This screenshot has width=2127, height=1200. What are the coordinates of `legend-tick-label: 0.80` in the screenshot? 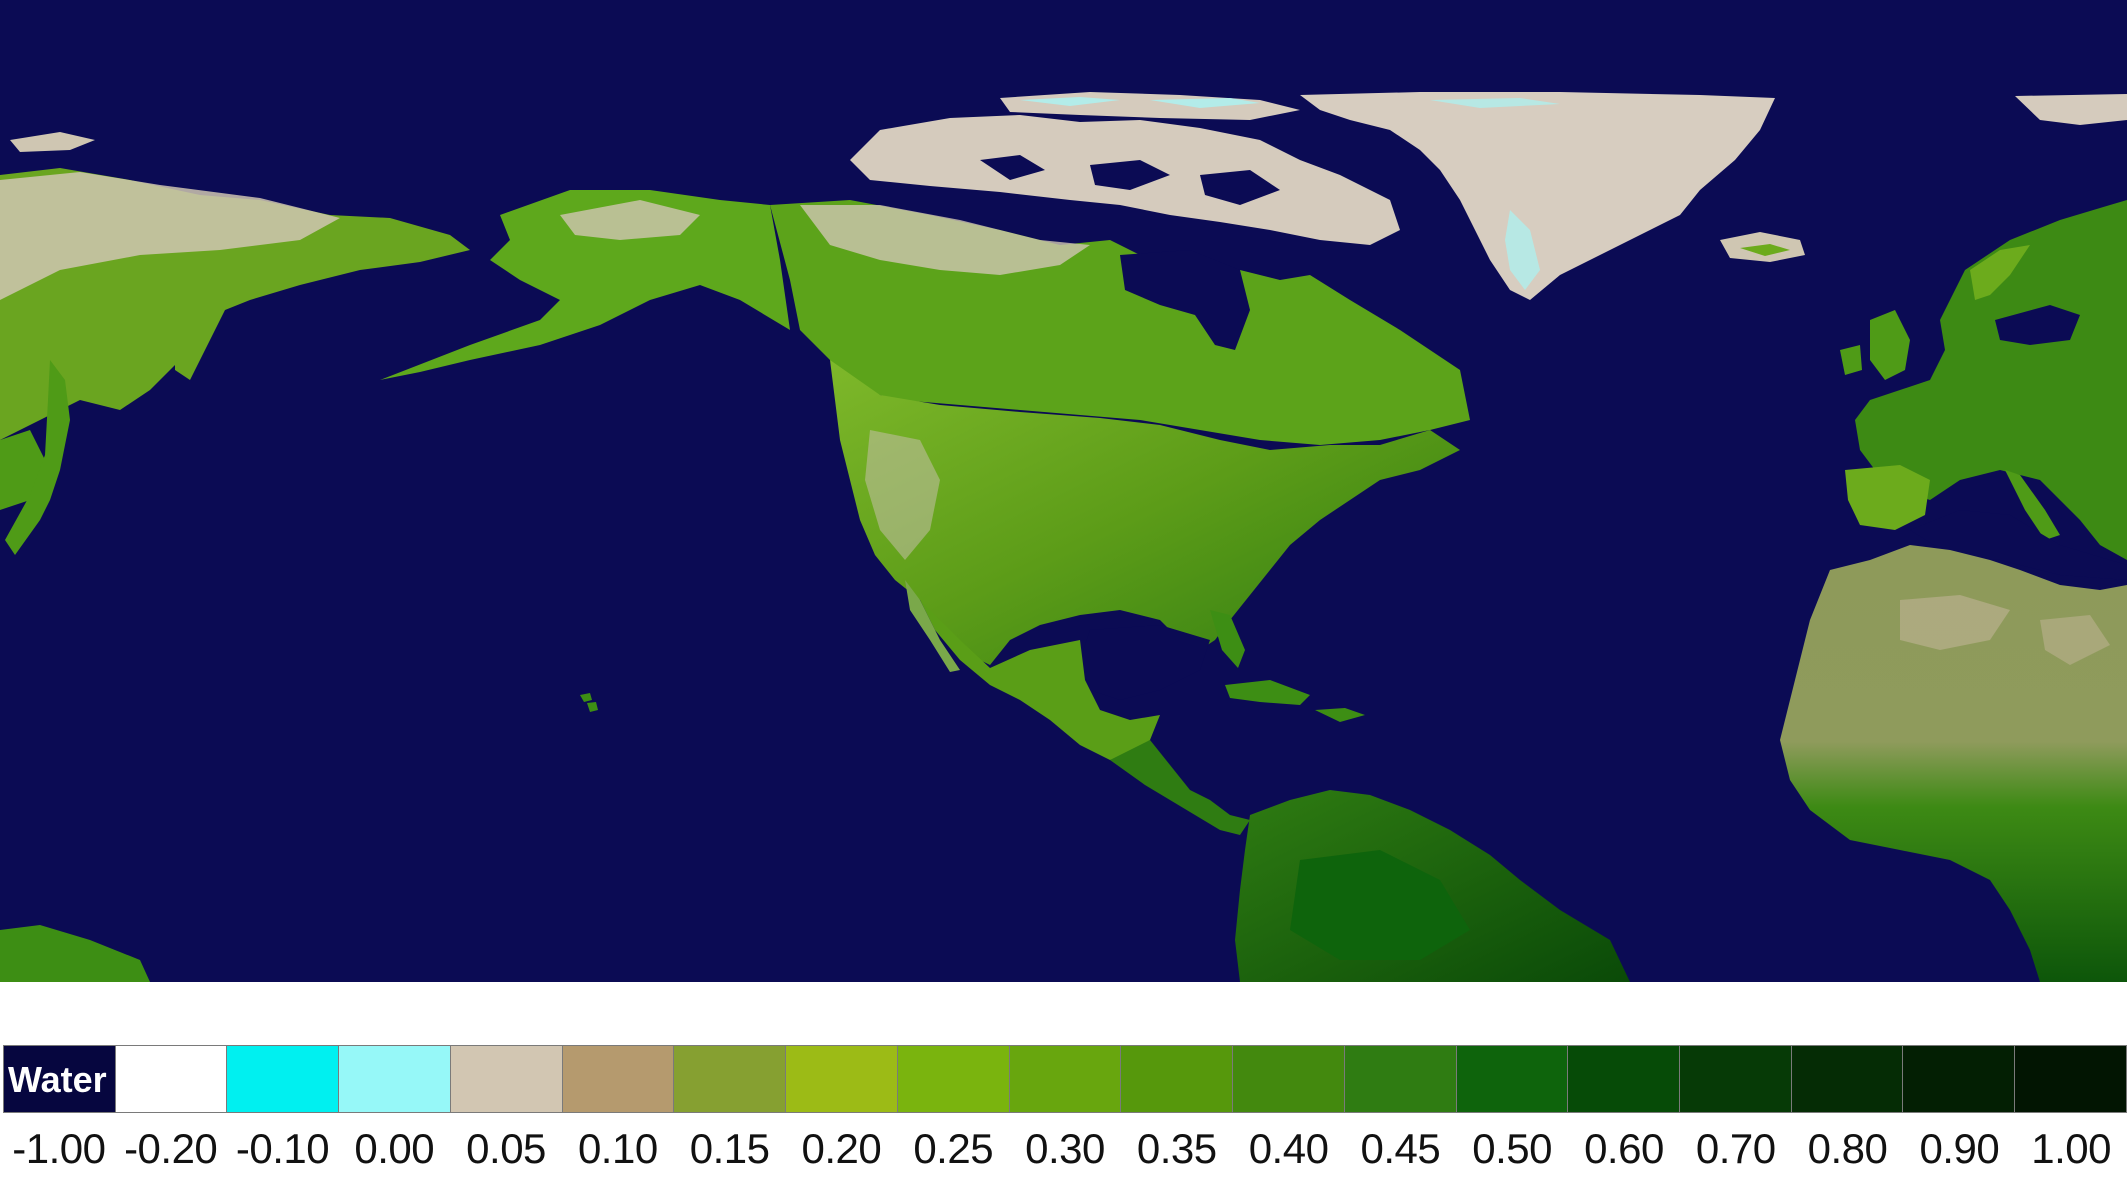 It's located at (1847, 1148).